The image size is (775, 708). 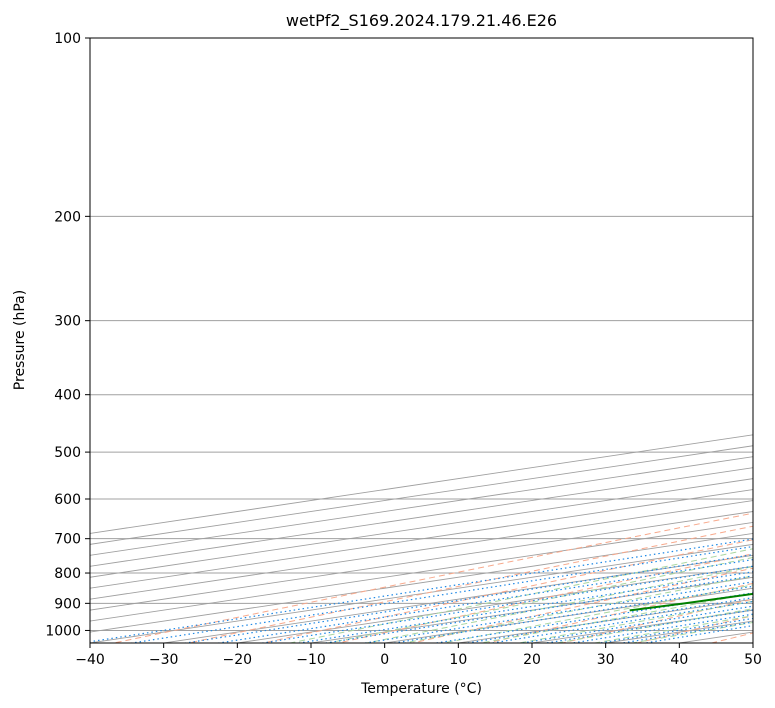 I want to click on x-tick-label: −20, so click(x=238, y=660).